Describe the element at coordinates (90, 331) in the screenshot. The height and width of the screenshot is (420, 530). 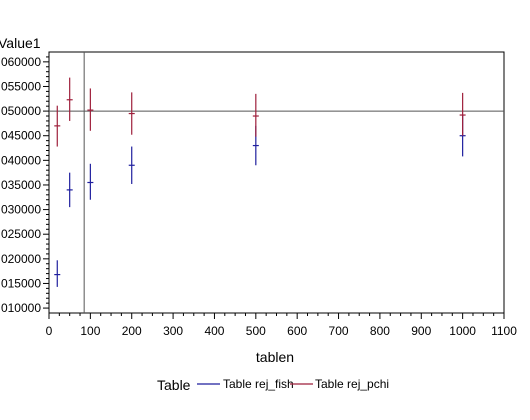
I see `x-tick-label: 100` at that location.